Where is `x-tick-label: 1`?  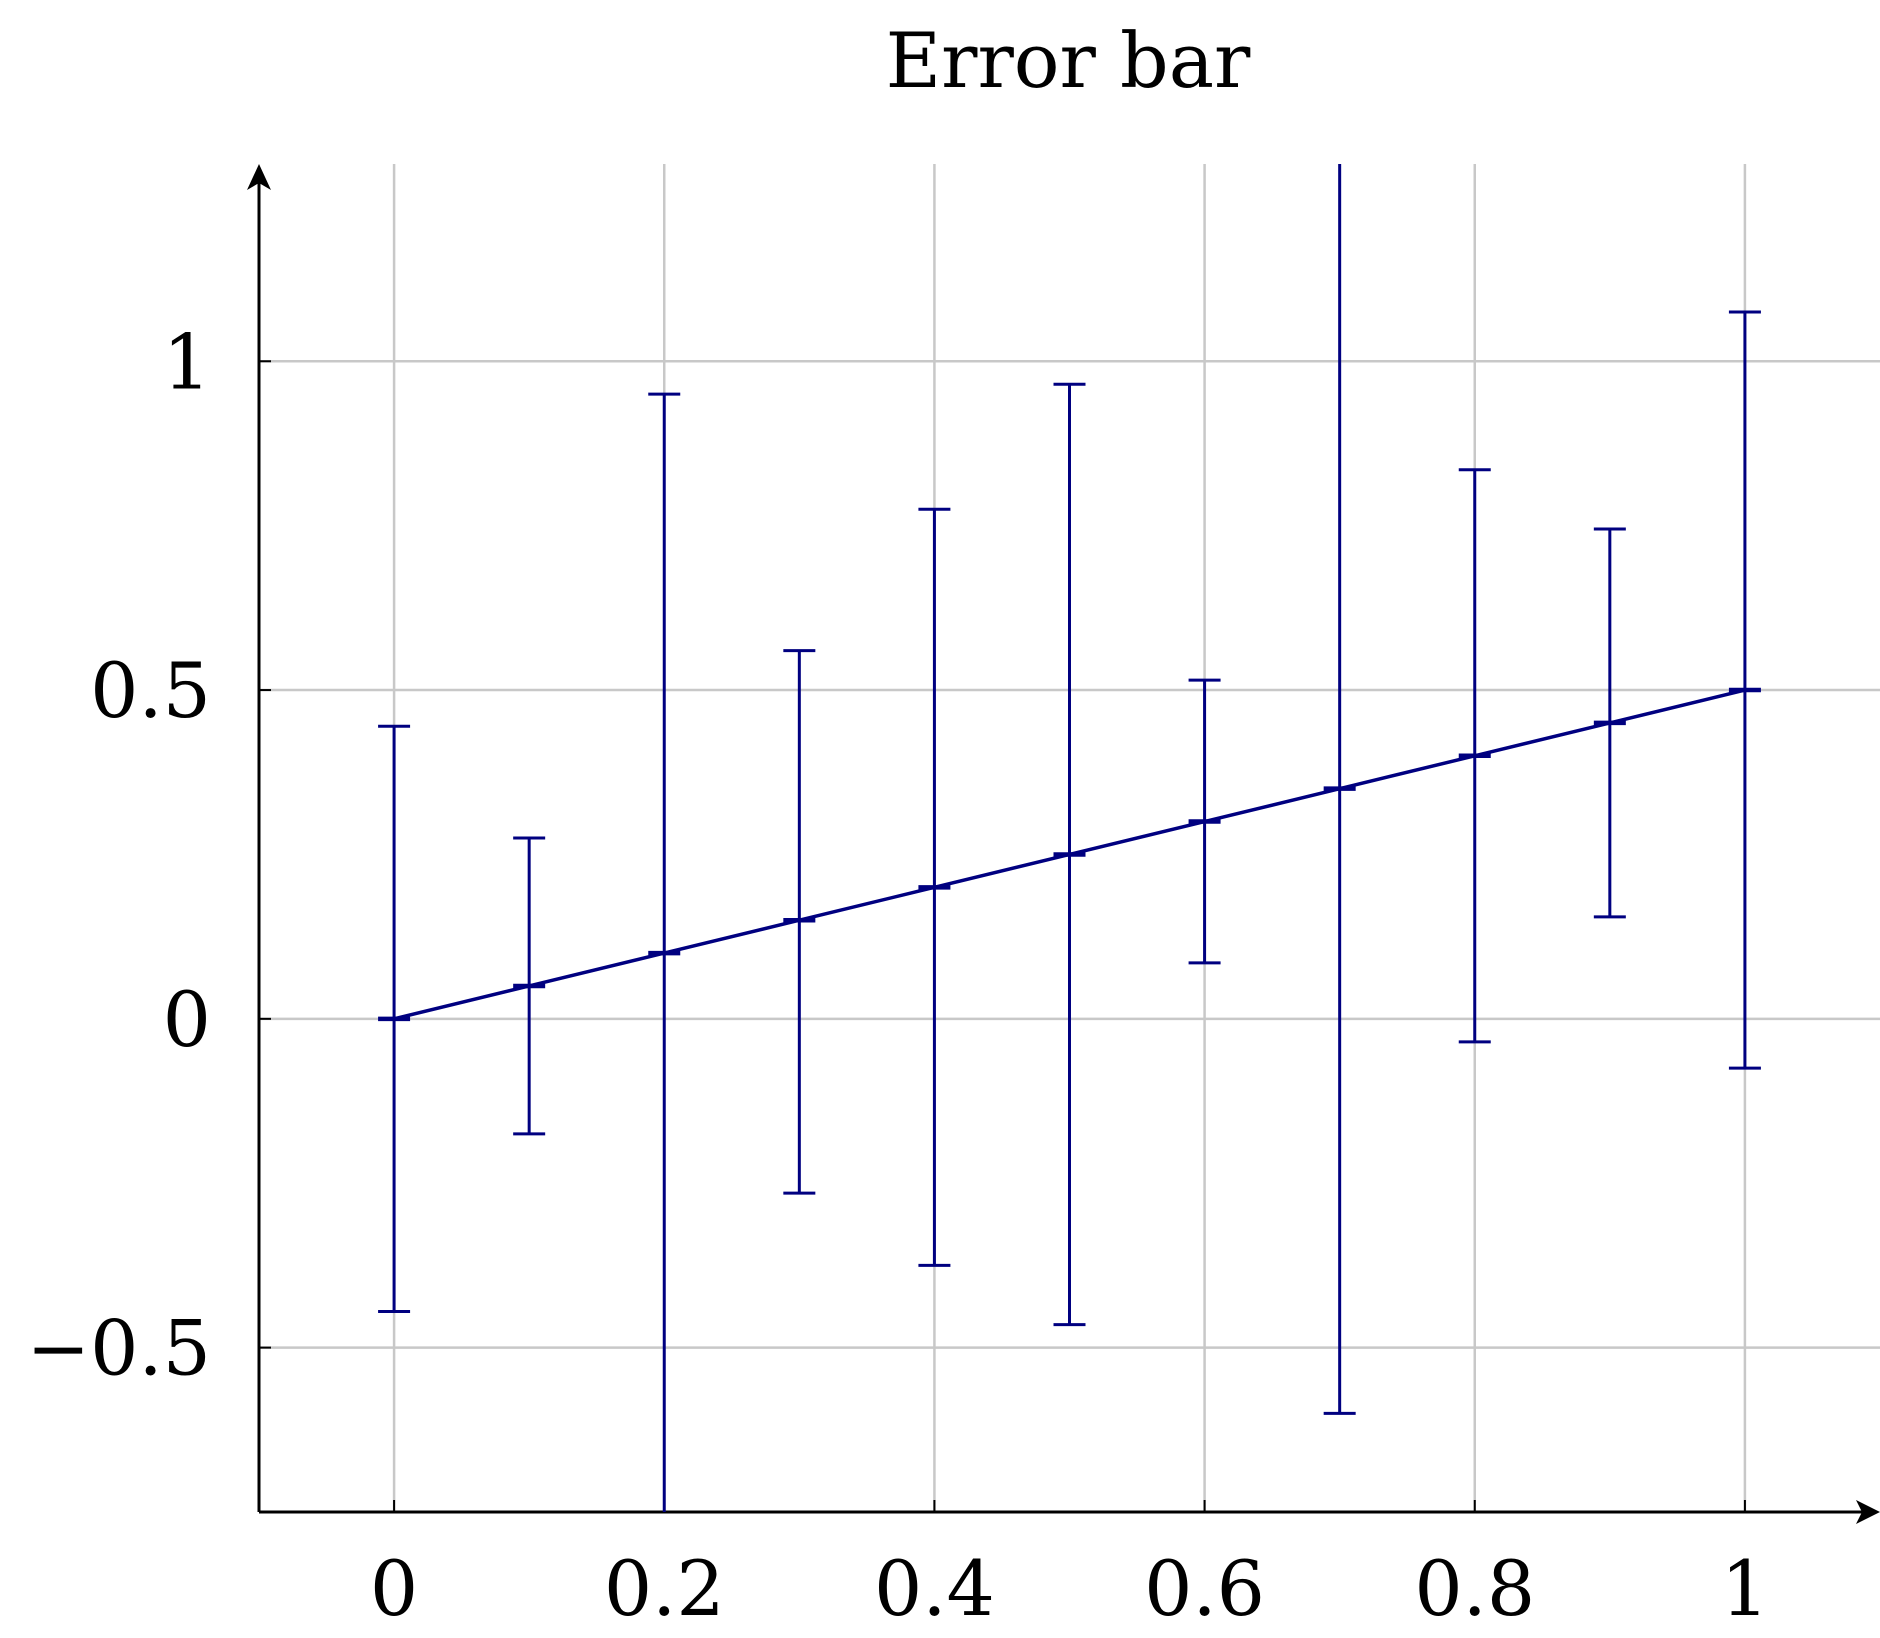 x-tick-label: 1 is located at coordinates (1745, 1588).